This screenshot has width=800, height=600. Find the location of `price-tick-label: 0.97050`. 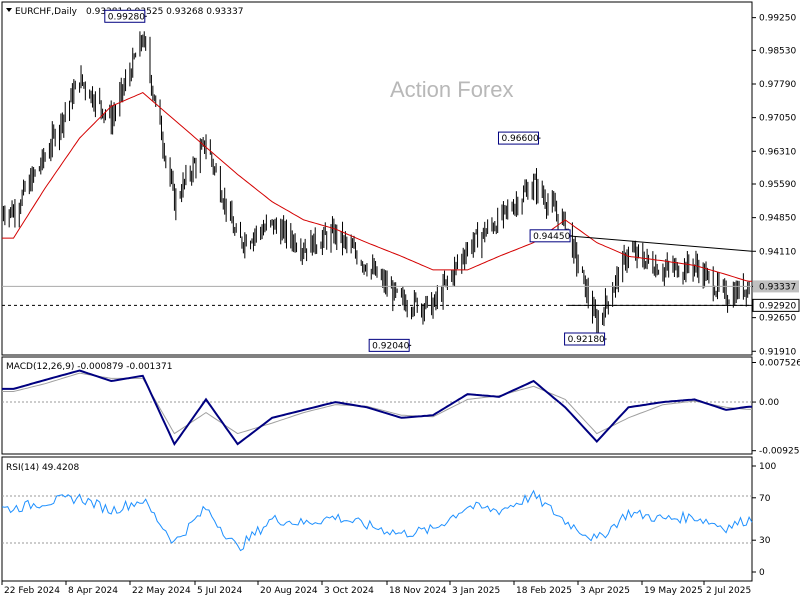

price-tick-label: 0.97050 is located at coordinates (777, 119).